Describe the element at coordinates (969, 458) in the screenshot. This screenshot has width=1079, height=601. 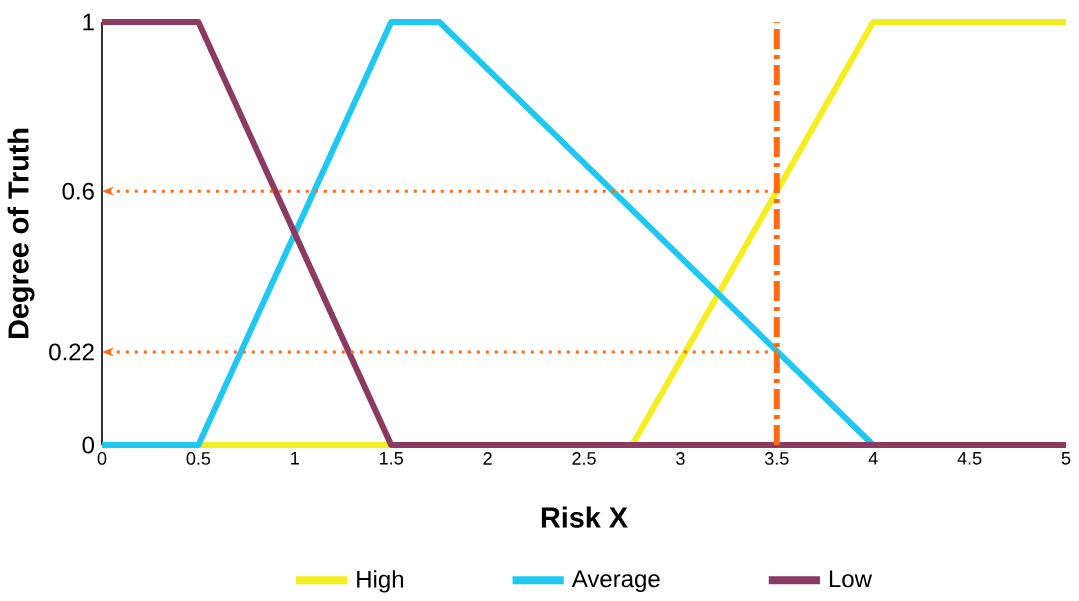
I see `x-tick-label: 4.5` at that location.